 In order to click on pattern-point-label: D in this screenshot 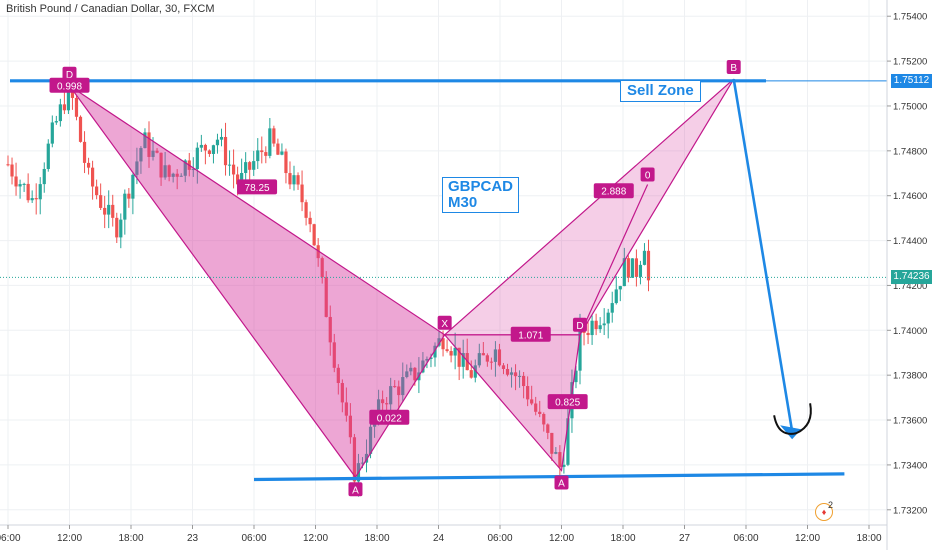, I will do `click(579, 326)`.